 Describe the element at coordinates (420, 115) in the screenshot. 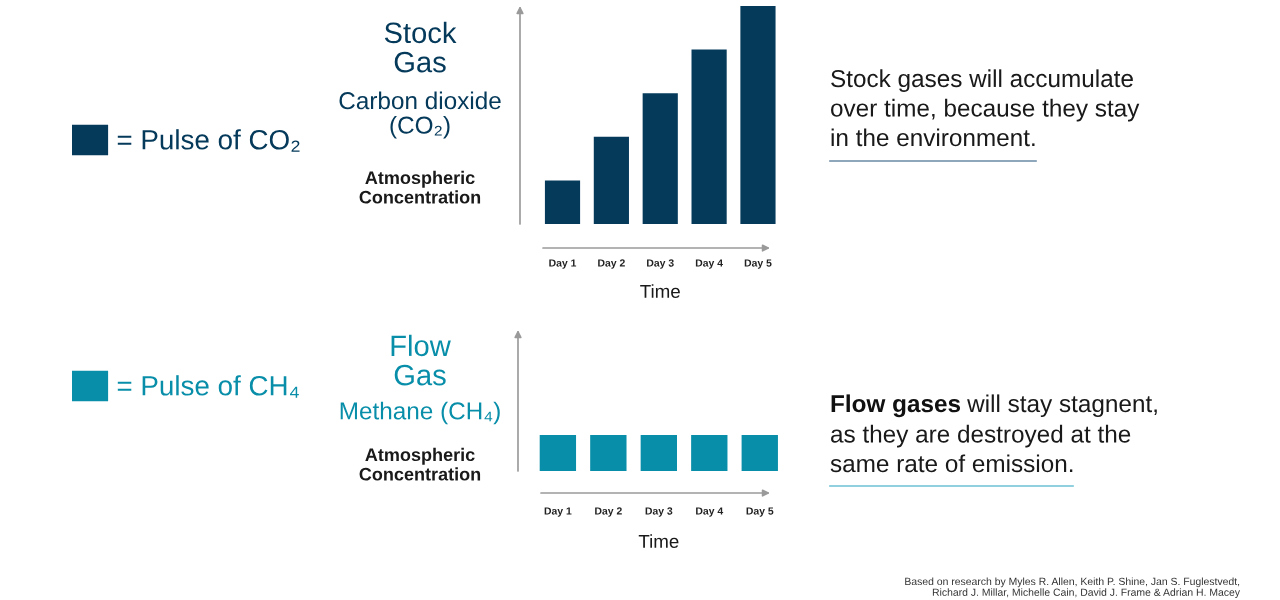

I see `text: Carbon dioxide (CO₂)` at that location.